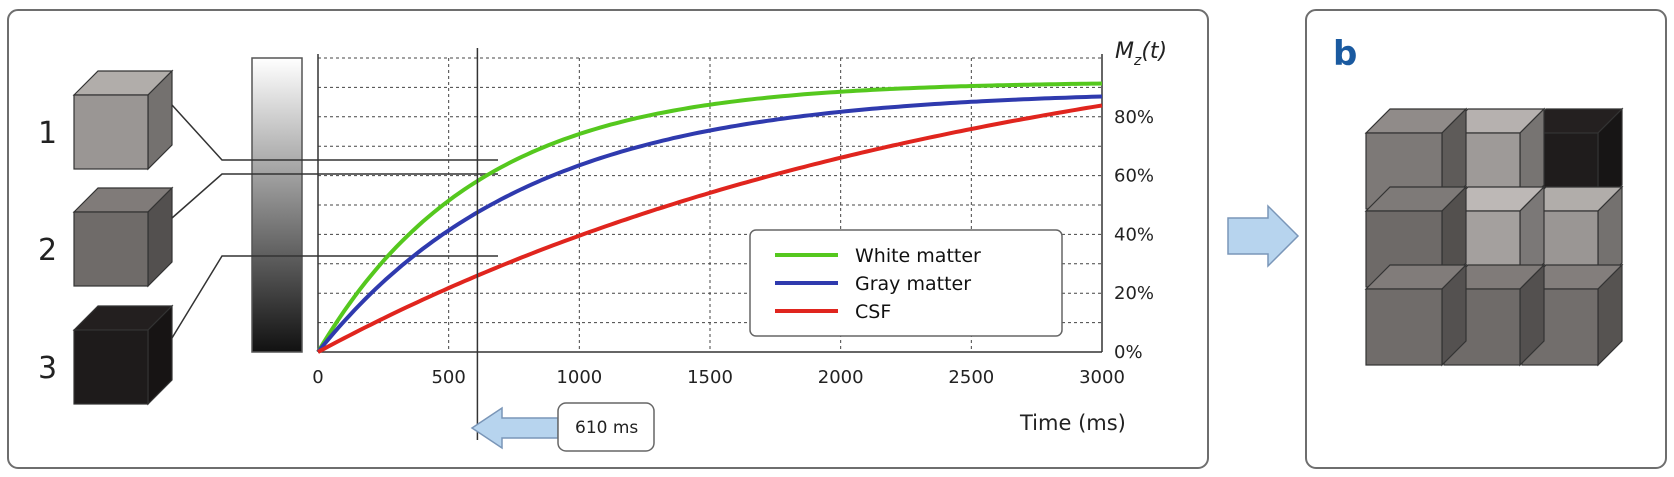 This screenshot has width=1674, height=477. What do you see at coordinates (334, 221) in the screenshot?
I see `cube-connectors` at bounding box center [334, 221].